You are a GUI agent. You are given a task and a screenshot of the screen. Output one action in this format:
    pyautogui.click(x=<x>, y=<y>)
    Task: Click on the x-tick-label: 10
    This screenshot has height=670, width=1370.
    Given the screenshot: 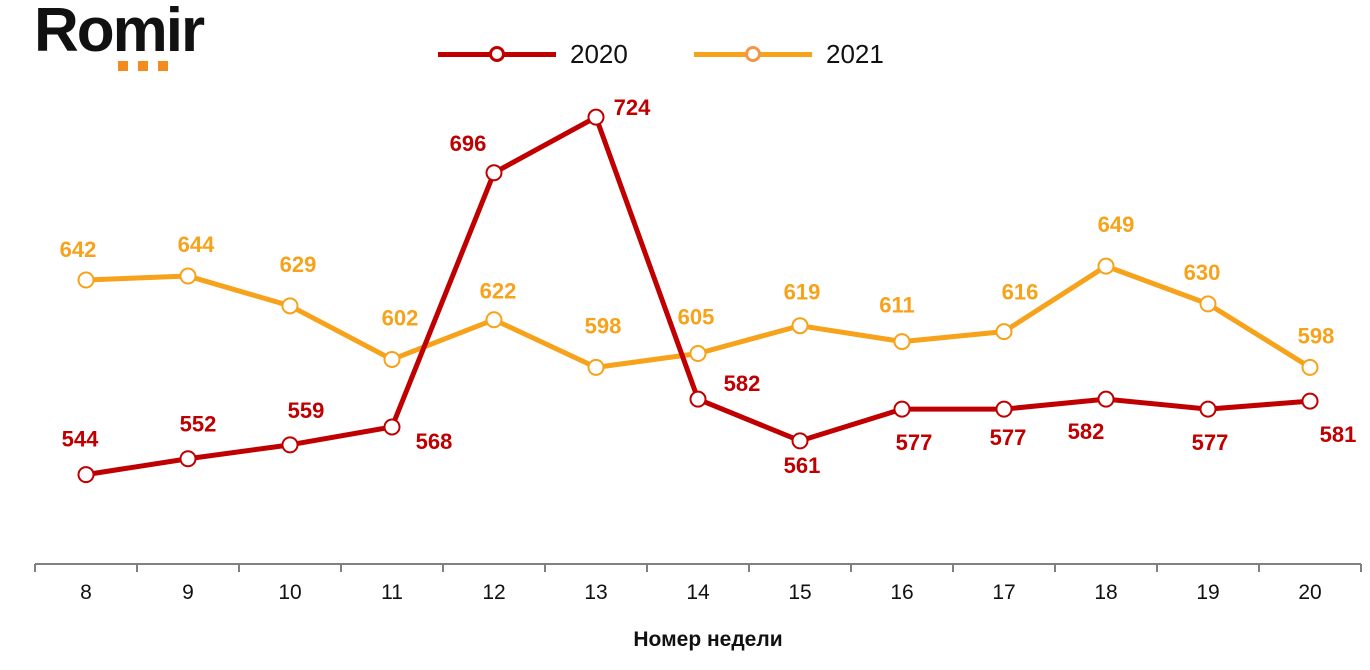 What is the action you would take?
    pyautogui.click(x=289, y=592)
    